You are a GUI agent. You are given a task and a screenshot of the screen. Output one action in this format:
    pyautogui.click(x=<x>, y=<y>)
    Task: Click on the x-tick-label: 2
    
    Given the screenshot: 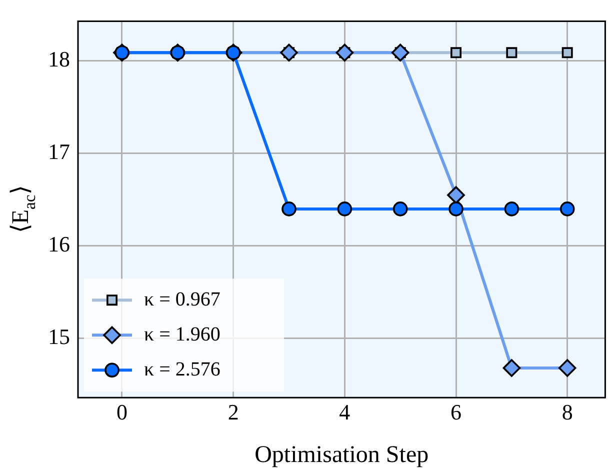 What is the action you would take?
    pyautogui.click(x=233, y=412)
    